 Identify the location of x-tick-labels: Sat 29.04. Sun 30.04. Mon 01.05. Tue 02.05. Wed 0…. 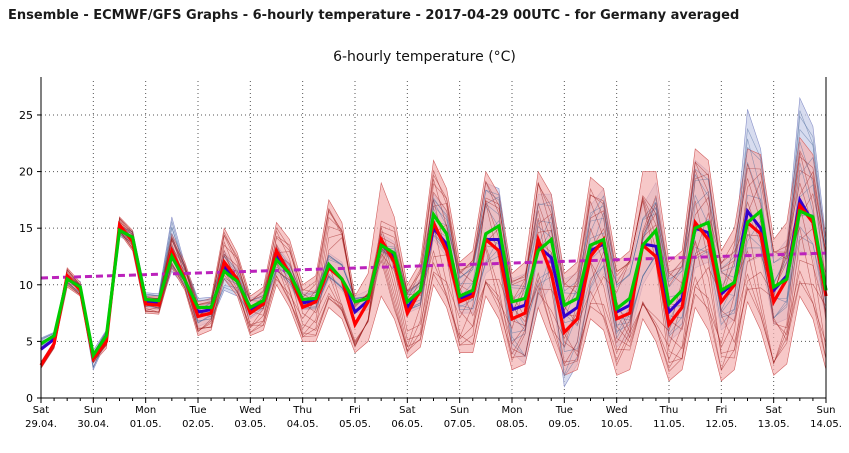
(433, 417).